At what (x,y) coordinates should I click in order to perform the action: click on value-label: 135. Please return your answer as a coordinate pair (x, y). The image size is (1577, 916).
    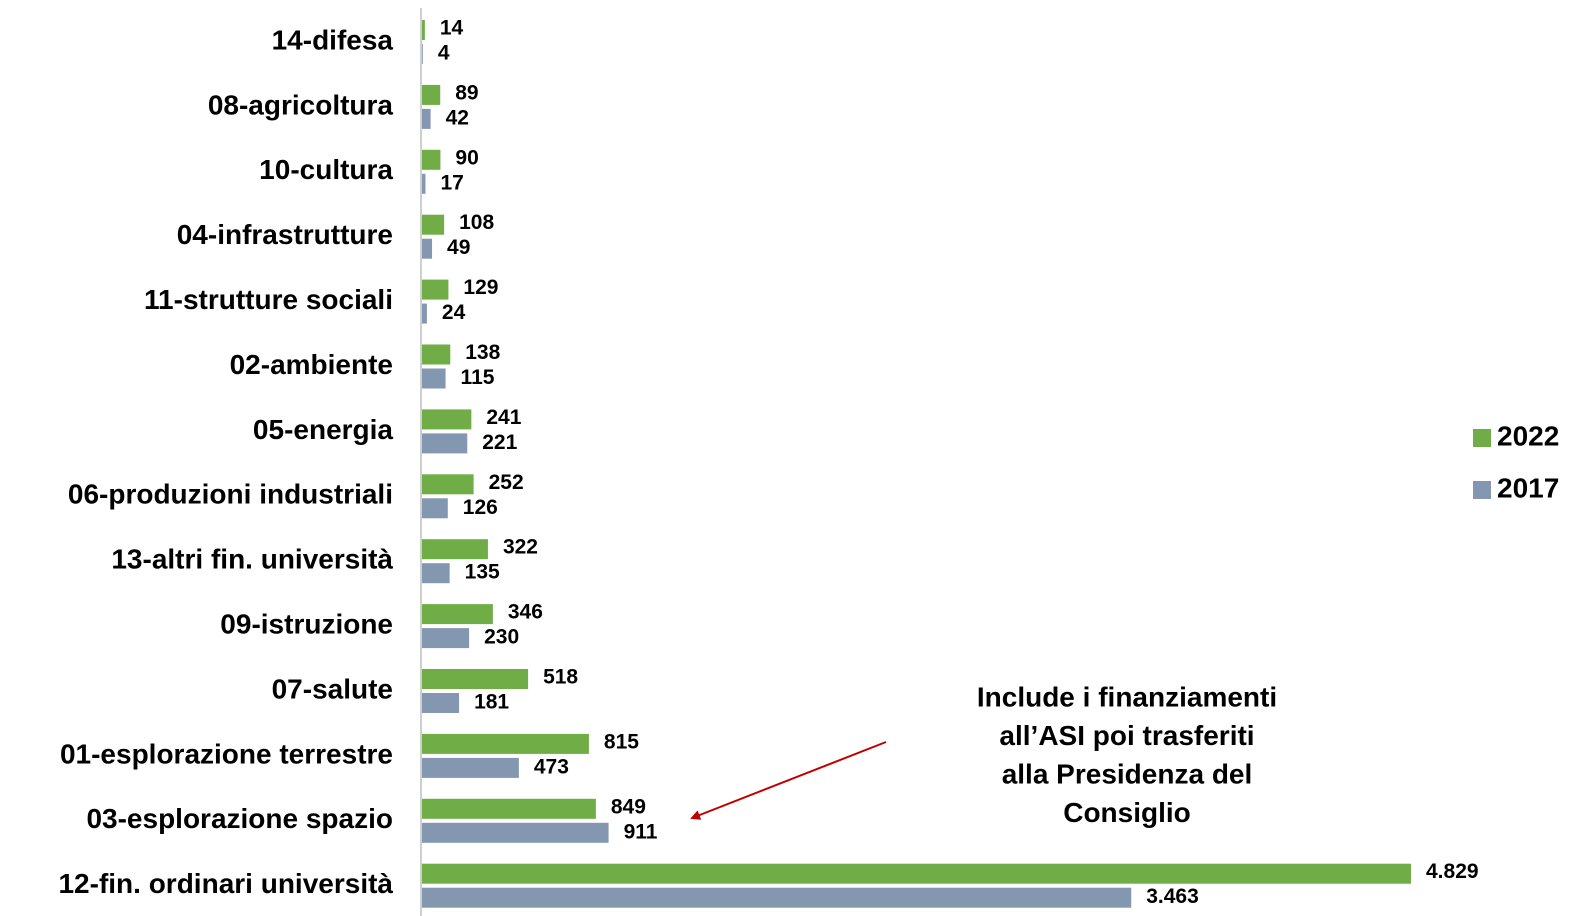
    Looking at the image, I should click on (482, 572).